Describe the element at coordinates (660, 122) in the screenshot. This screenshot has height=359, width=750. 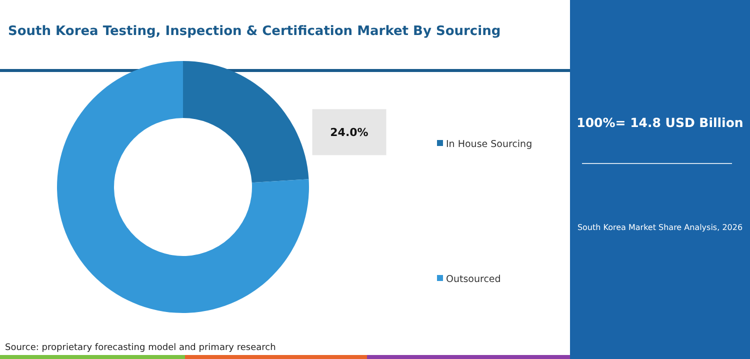
I see `text: 100%= 14.8 USD Billion` at that location.